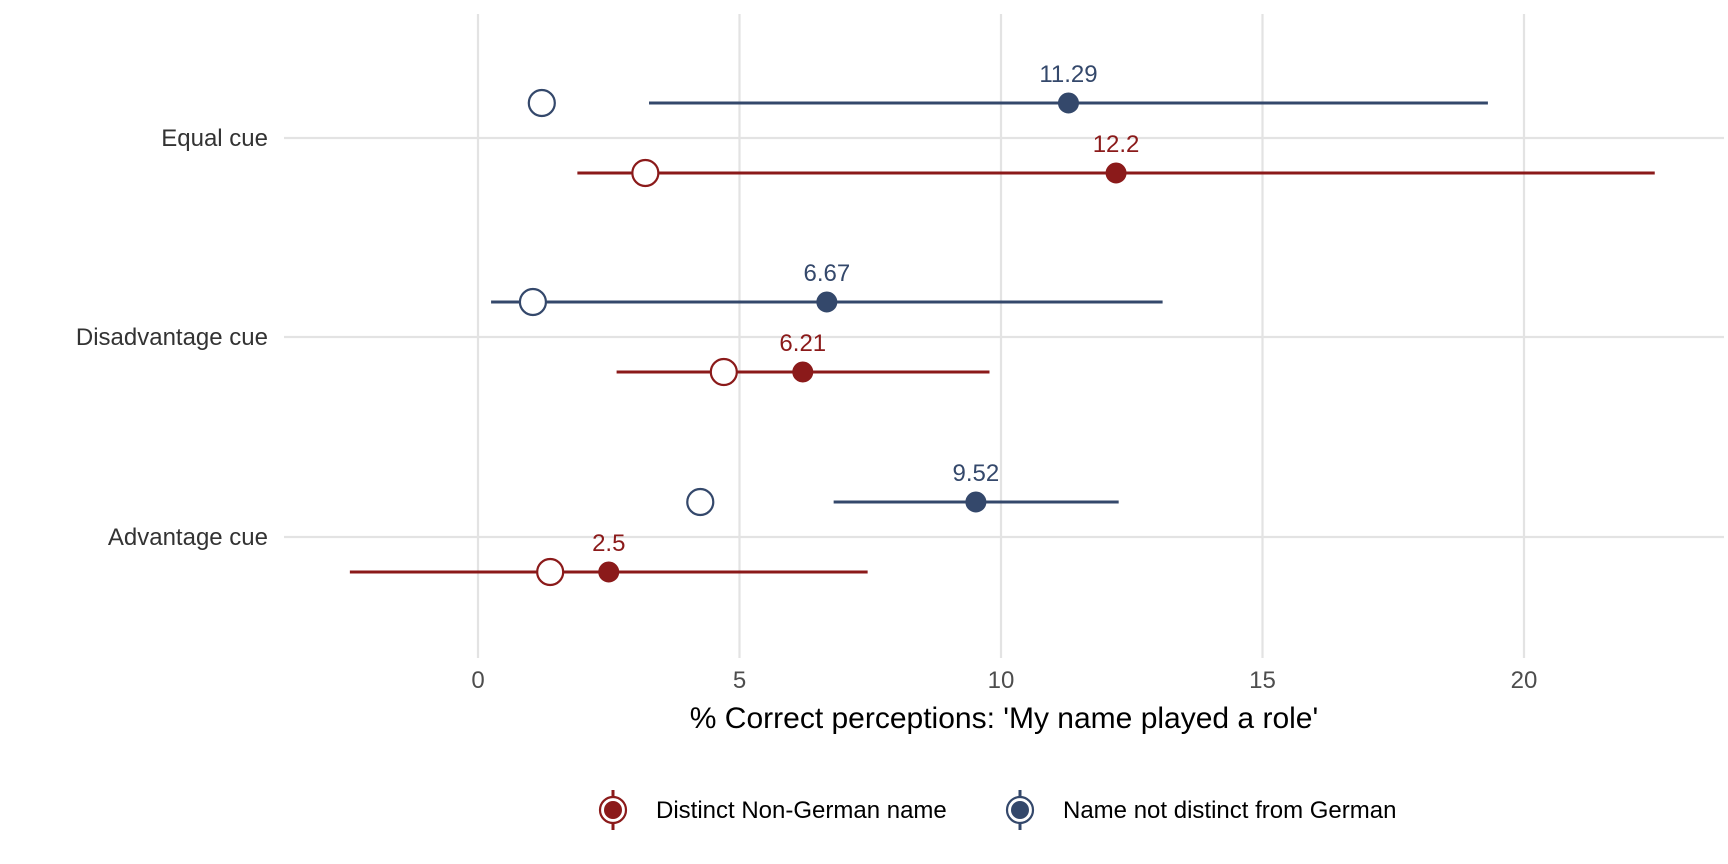 The height and width of the screenshot is (864, 1728). Describe the element at coordinates (1524, 680) in the screenshot. I see `x-tick-label: 20` at that location.